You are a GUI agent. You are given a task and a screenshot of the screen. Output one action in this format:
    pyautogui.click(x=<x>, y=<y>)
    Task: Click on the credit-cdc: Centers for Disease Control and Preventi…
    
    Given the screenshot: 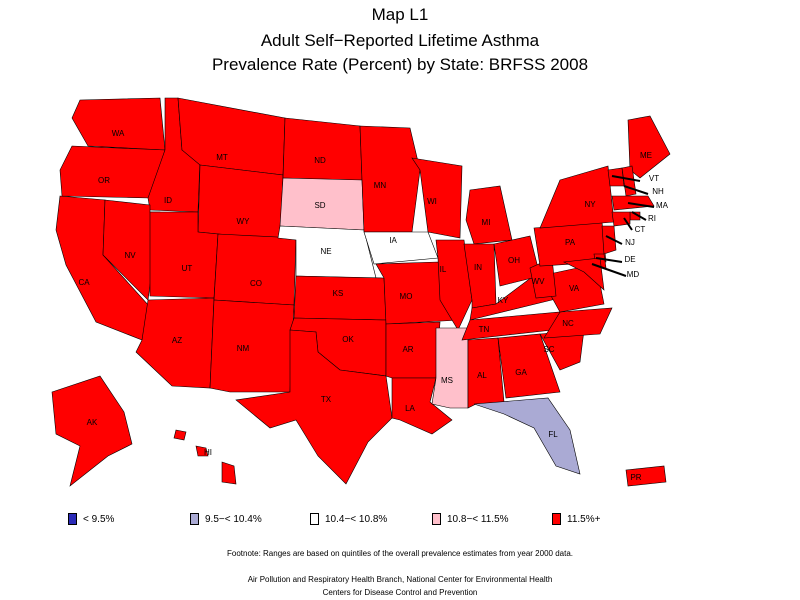 What is the action you would take?
    pyautogui.click(x=400, y=592)
    